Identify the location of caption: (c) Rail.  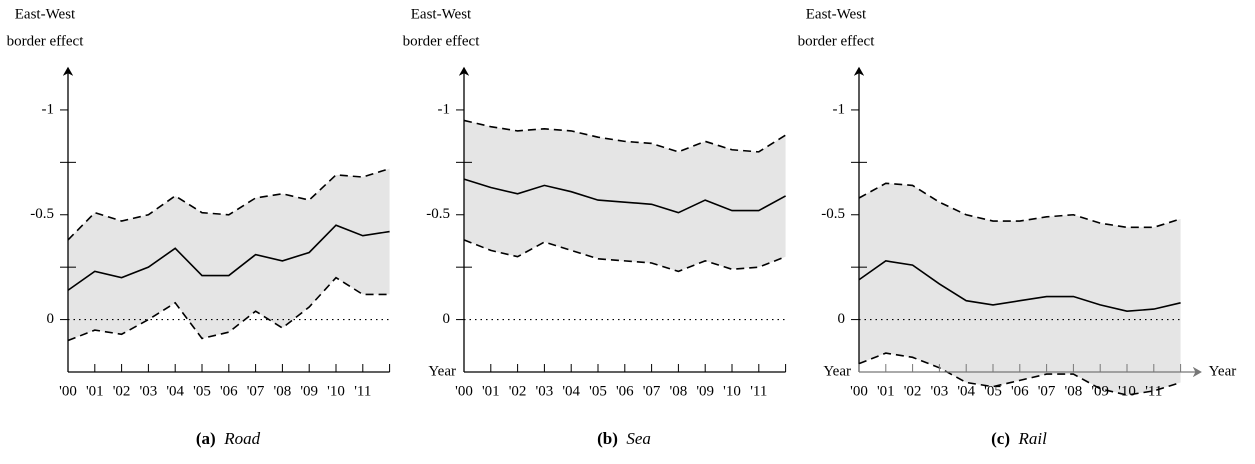
(1019, 438).